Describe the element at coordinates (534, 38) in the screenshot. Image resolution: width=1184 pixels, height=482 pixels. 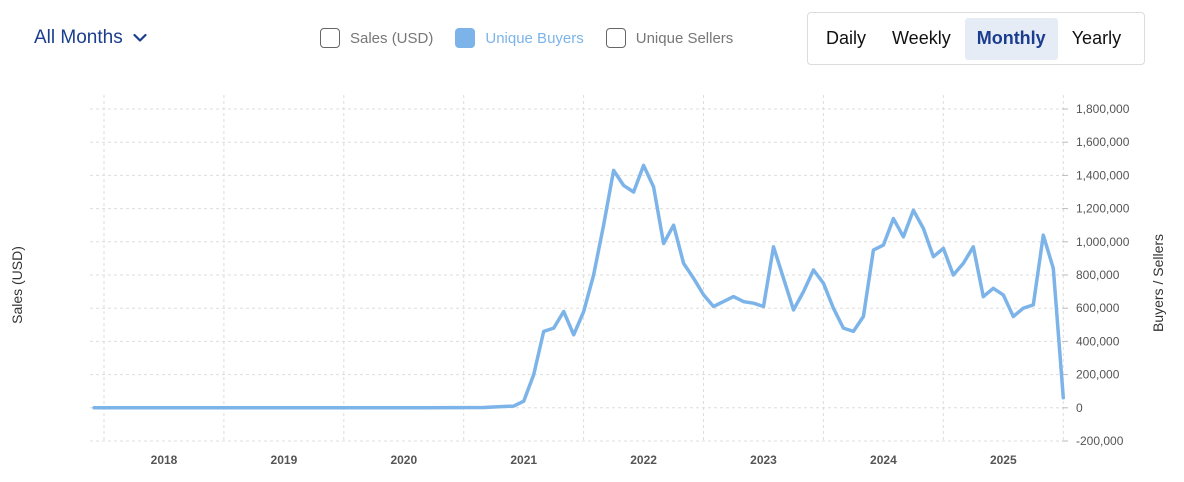
I see `legend-buyers-label: Unique Buyers` at that location.